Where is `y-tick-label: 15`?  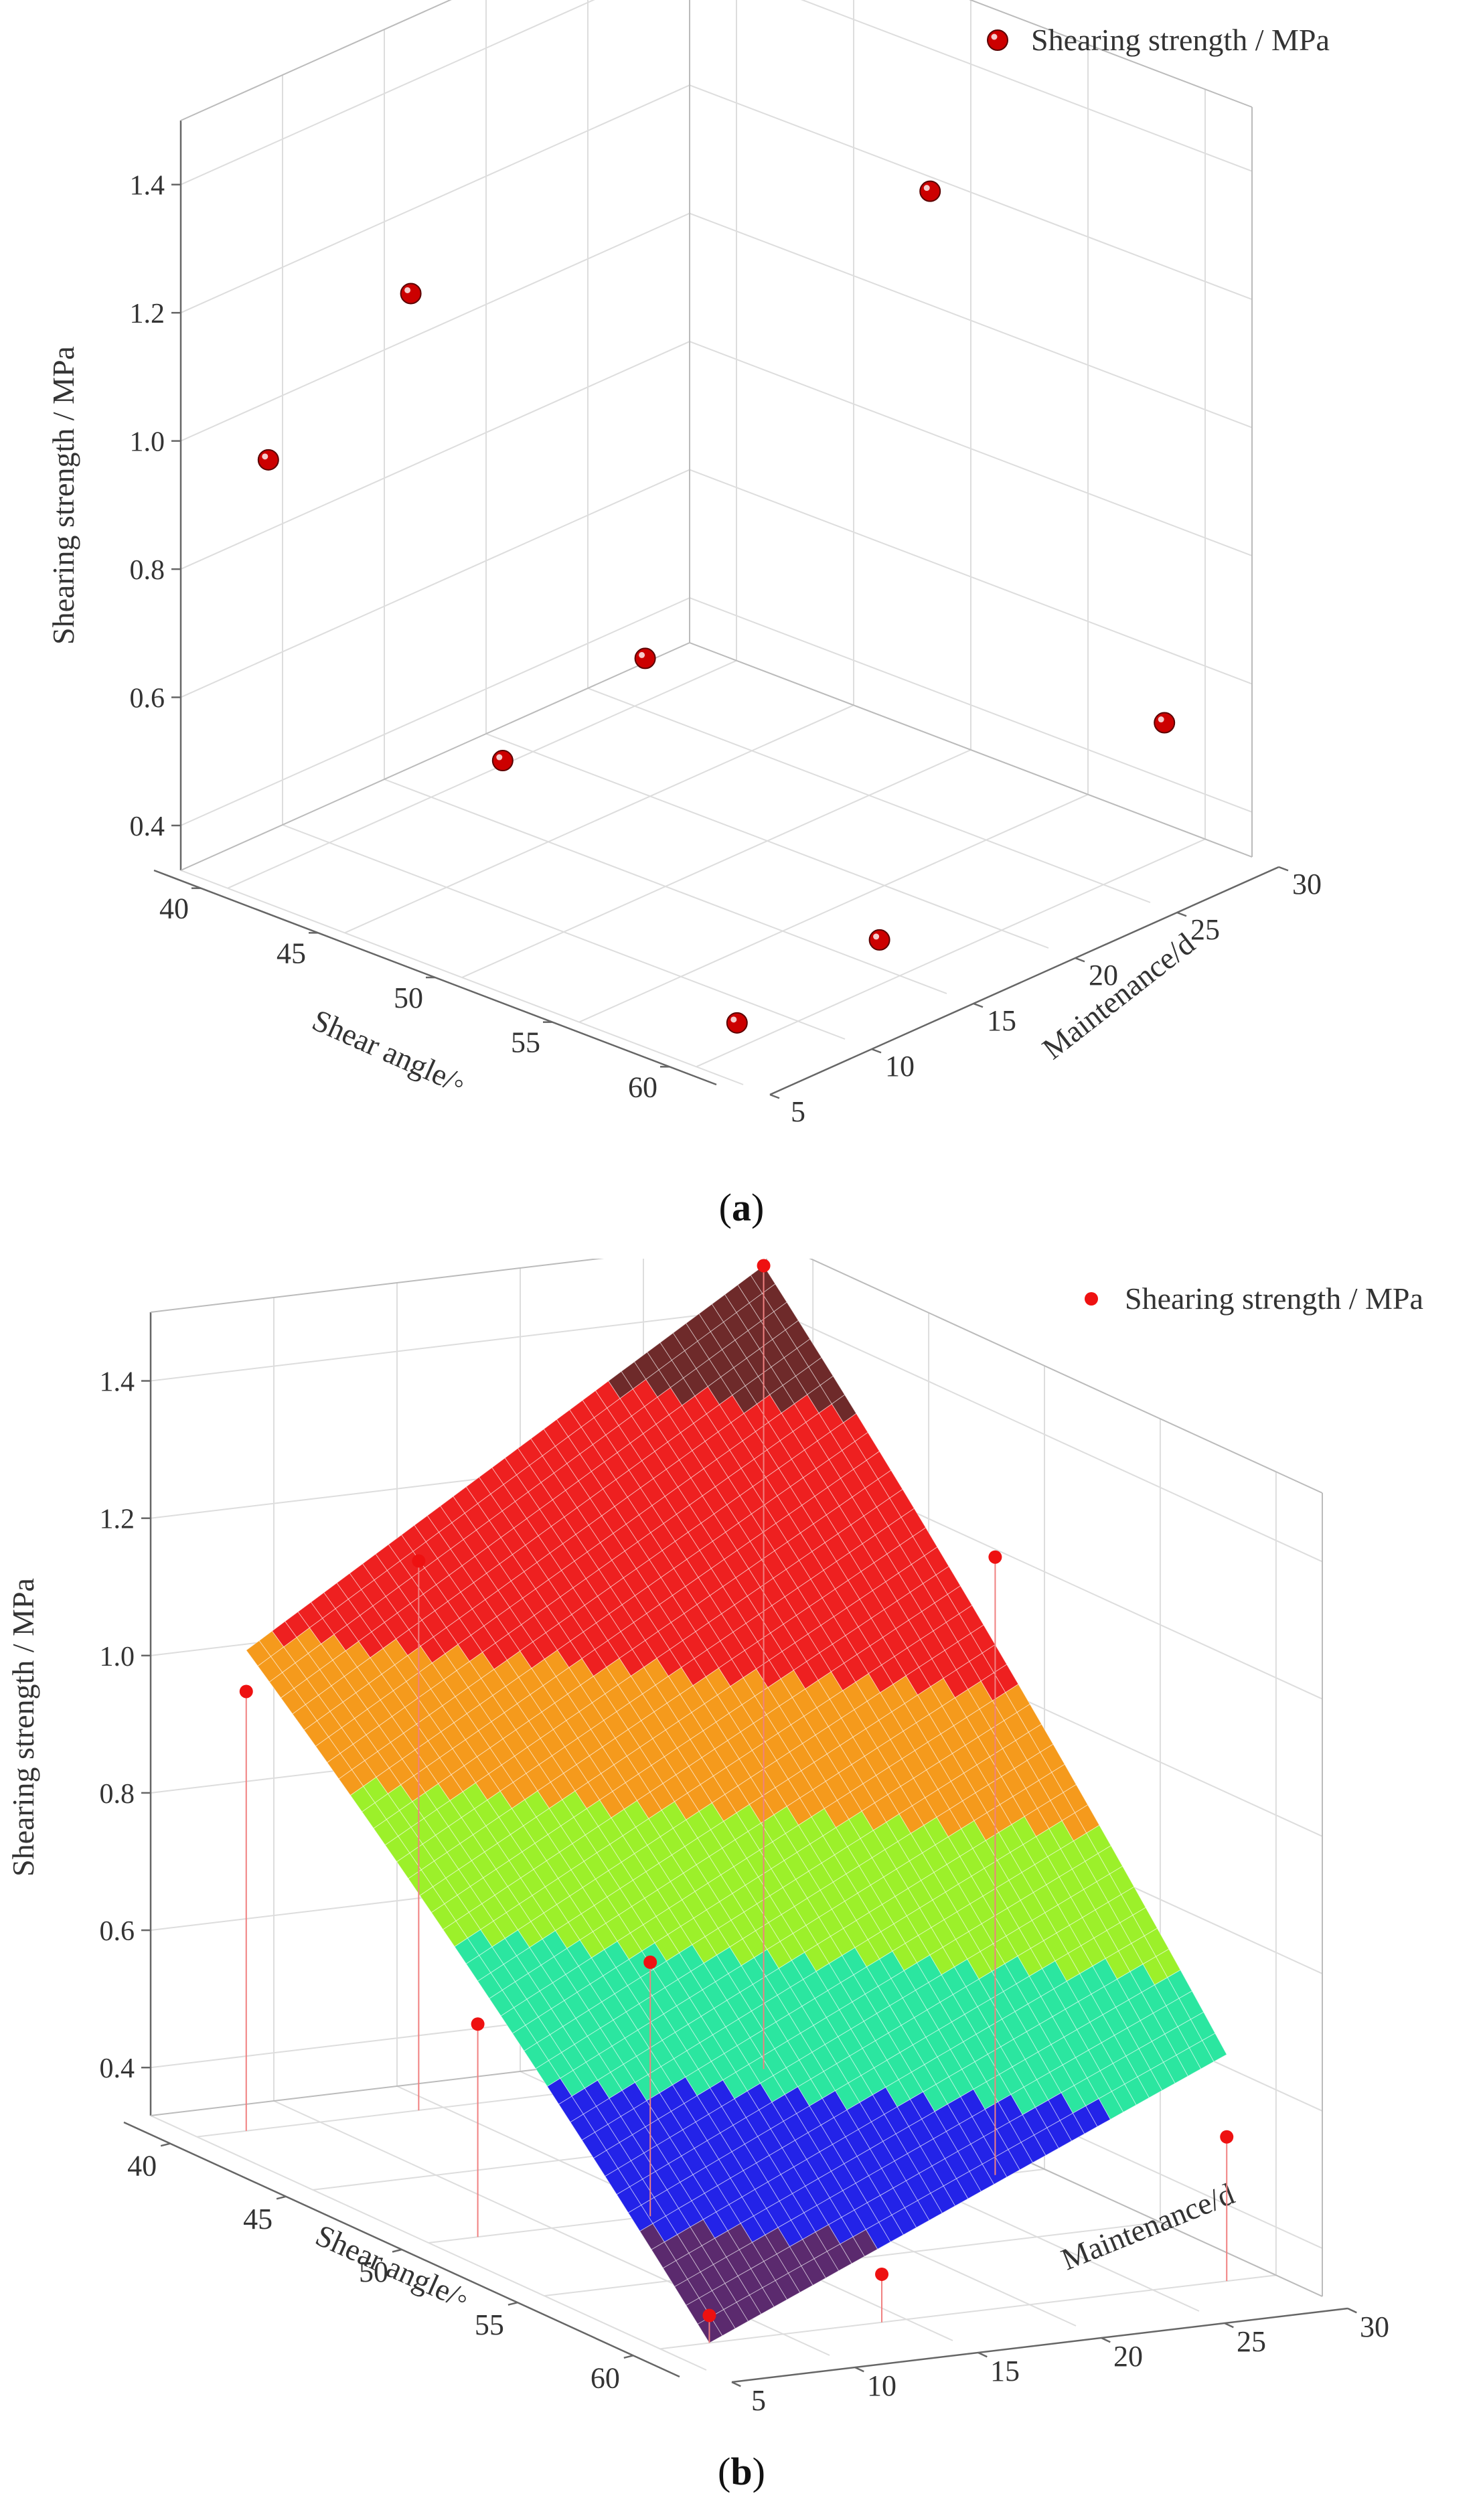 y-tick-label: 15 is located at coordinates (1001, 1020).